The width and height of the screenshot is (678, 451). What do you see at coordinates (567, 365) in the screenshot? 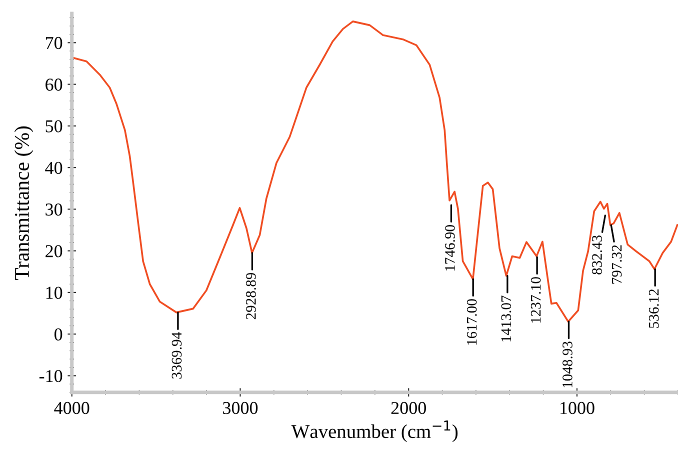
I see `annotation: 1048.93` at bounding box center [567, 365].